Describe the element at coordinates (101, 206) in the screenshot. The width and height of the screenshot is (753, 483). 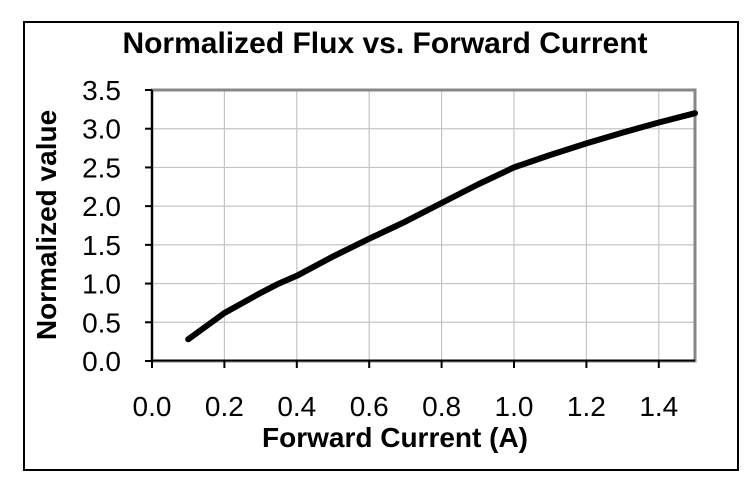
I see `y-tick-label: 2.0` at that location.